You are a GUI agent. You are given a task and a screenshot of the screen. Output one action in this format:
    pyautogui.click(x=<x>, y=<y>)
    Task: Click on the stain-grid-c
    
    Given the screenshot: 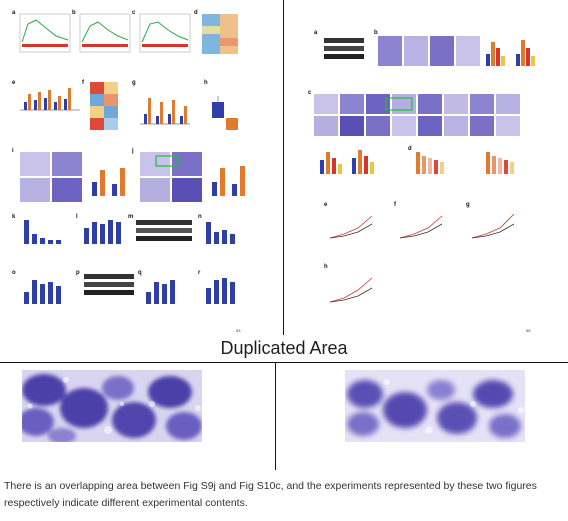 What is the action you would take?
    pyautogui.click(x=417, y=115)
    